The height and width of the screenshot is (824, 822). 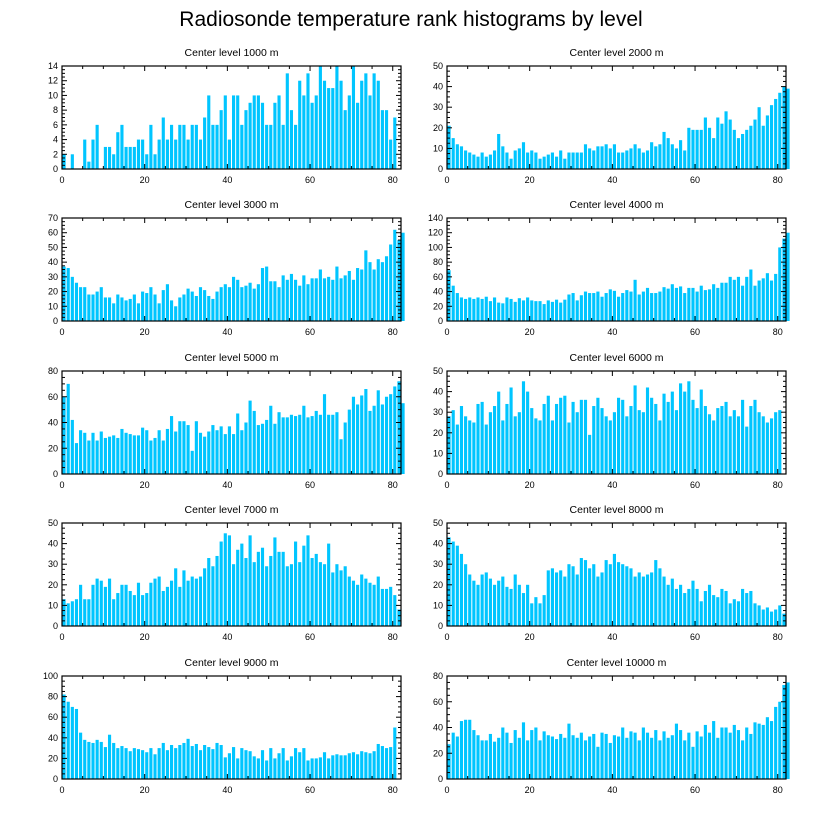 I want to click on x-tick-label: 20, so click(x=145, y=180).